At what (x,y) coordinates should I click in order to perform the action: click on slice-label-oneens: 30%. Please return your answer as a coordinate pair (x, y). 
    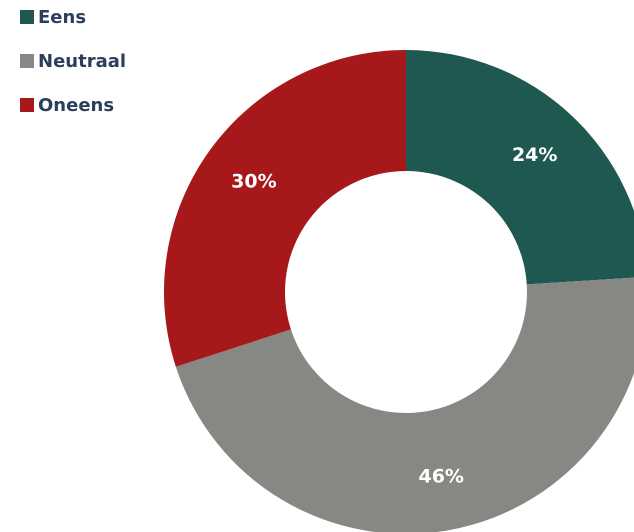
    Looking at the image, I should click on (253, 181).